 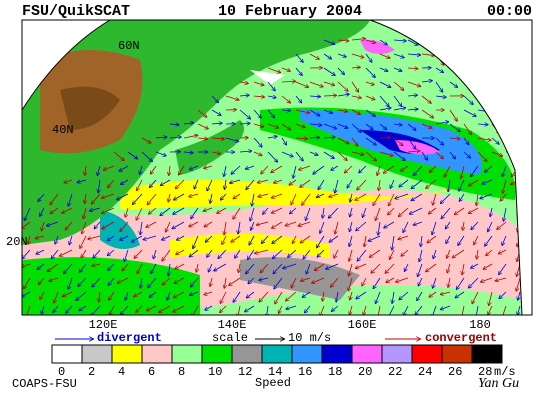 What do you see at coordinates (232, 325) in the screenshot?
I see `lon-label: 140E` at bounding box center [232, 325].